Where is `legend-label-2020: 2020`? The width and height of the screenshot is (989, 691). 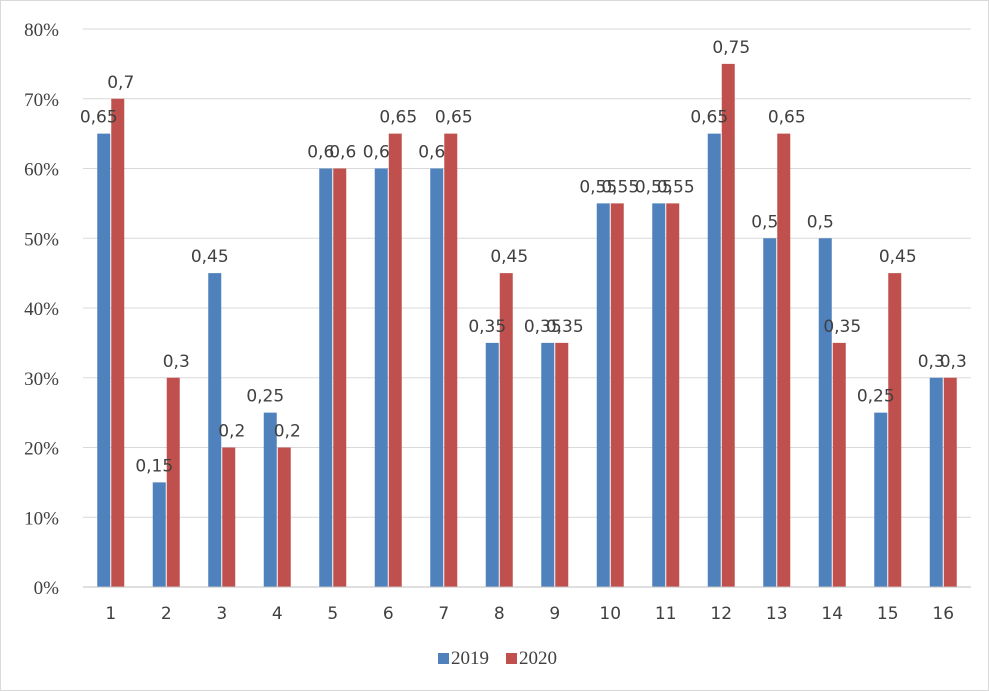 legend-label-2020: 2020 is located at coordinates (538, 658).